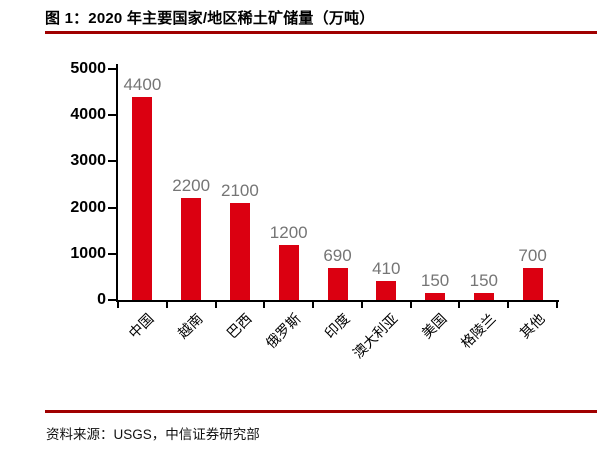 The width and height of the screenshot is (602, 461). Describe the element at coordinates (483, 296) in the screenshot. I see `bar-格陵兰` at that location.